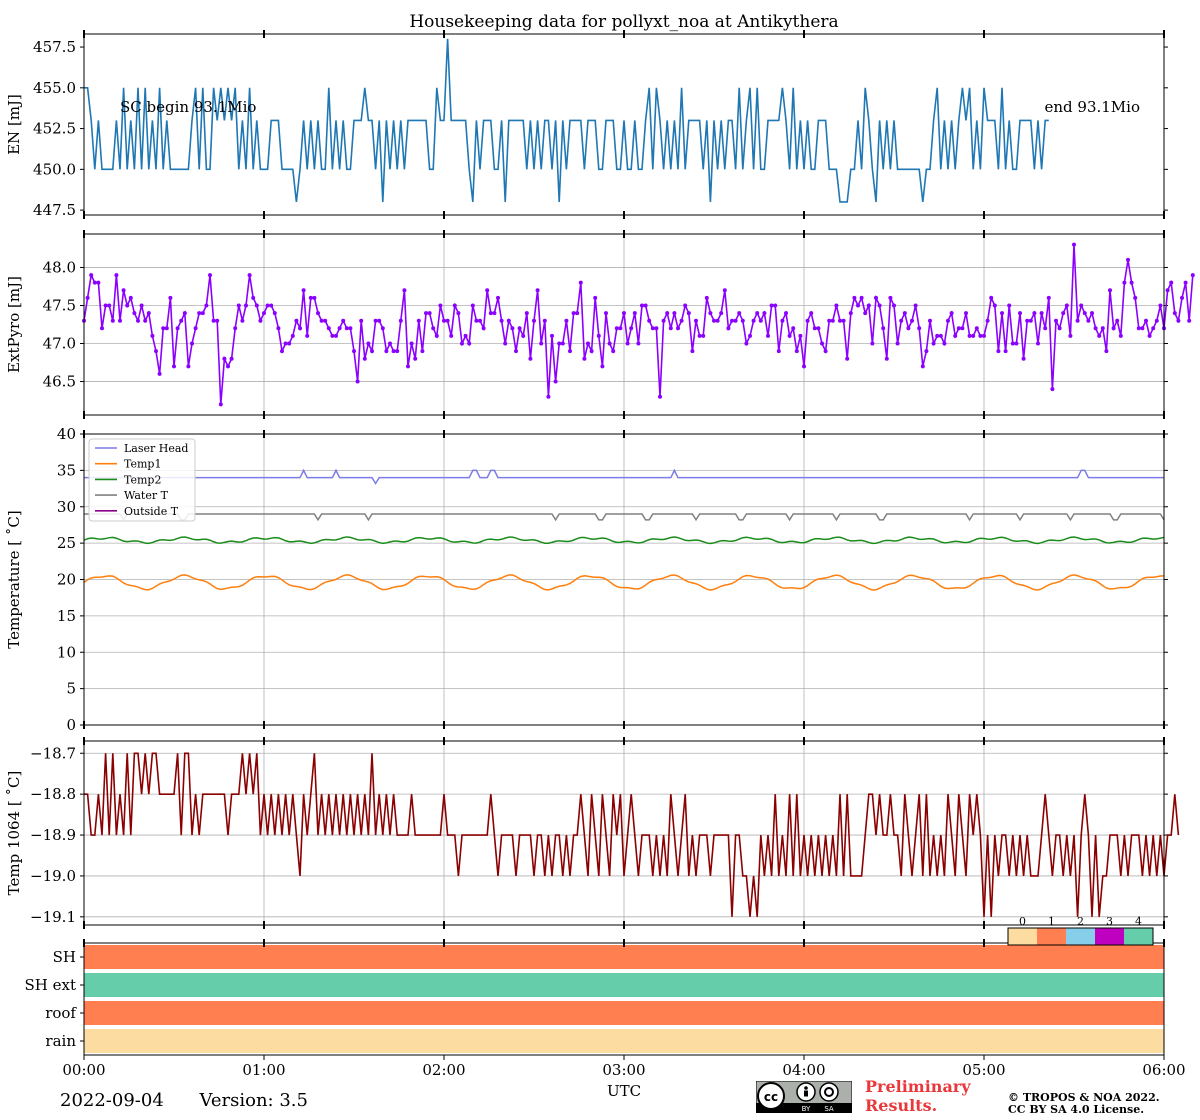  Describe the element at coordinates (623, 1070) in the screenshot. I see `xtick-label: 03:00` at that location.